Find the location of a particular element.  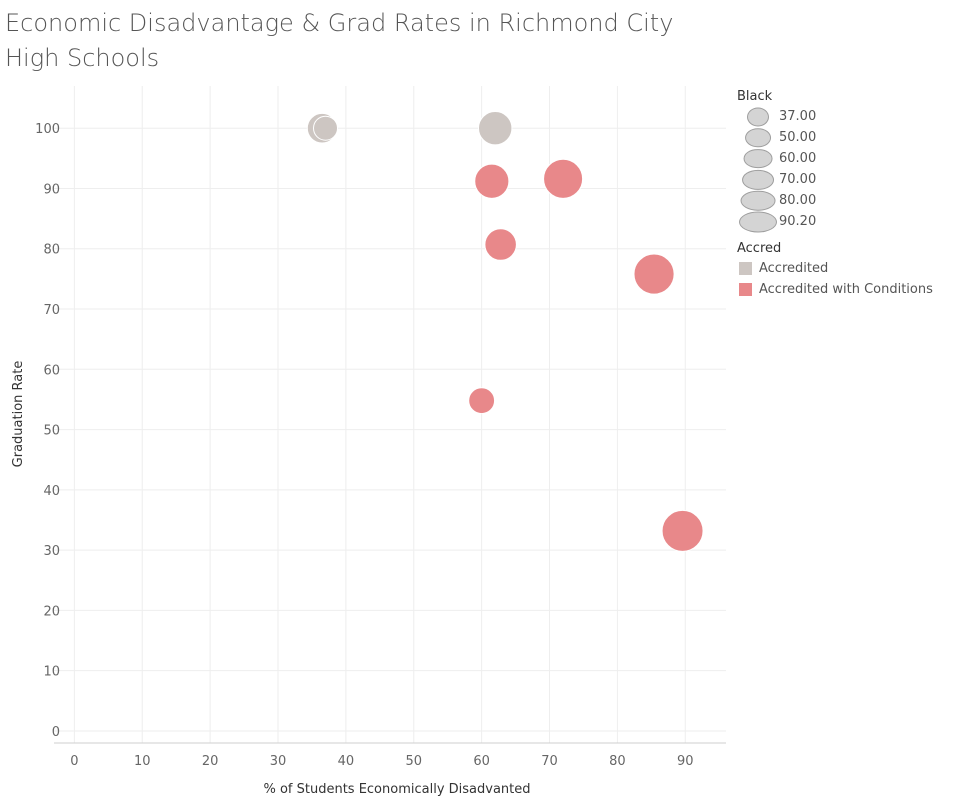

y-tick-label: 40 is located at coordinates (51, 491).